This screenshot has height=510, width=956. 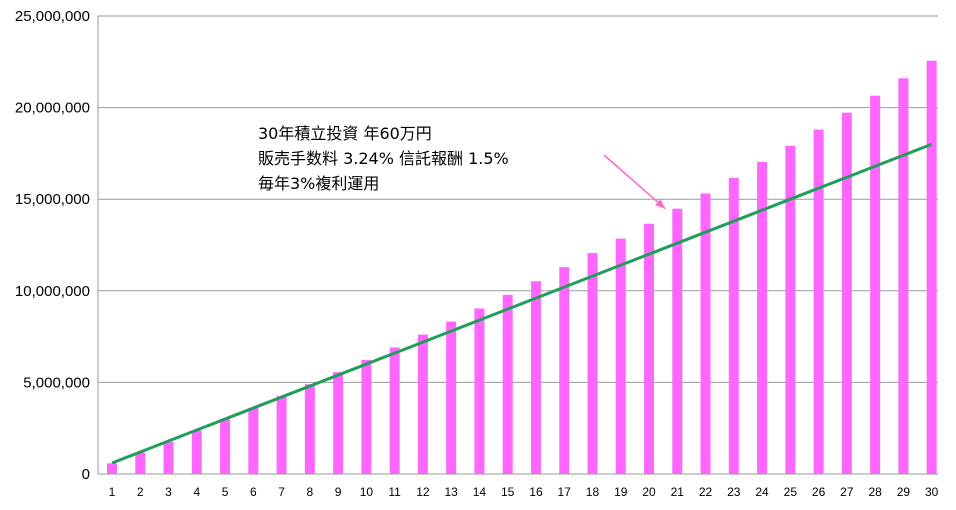 What do you see at coordinates (649, 492) in the screenshot?
I see `x-tick-label: 20` at bounding box center [649, 492].